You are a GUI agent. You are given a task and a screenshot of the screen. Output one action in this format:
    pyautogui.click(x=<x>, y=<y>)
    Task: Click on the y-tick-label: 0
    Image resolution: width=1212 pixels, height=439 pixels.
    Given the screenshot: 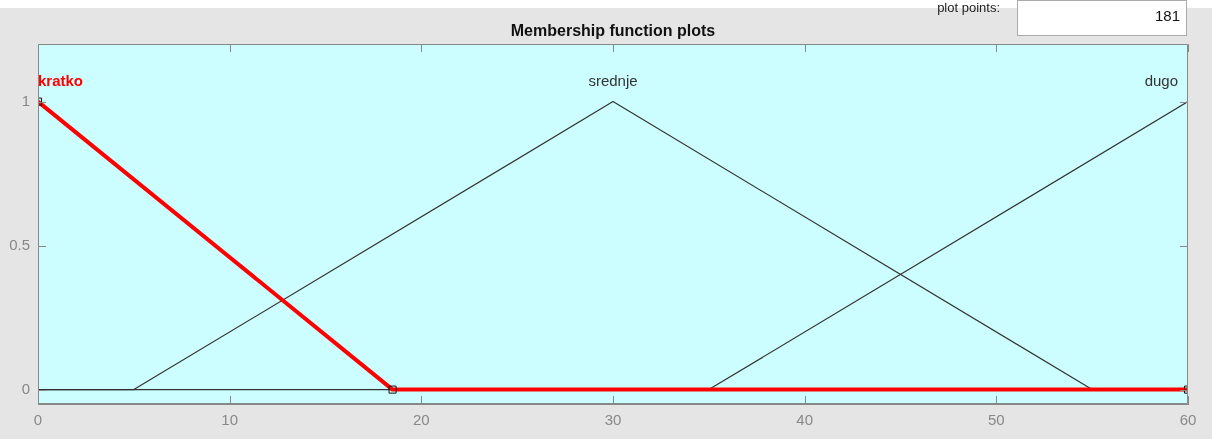 What is the action you would take?
    pyautogui.click(x=25, y=388)
    